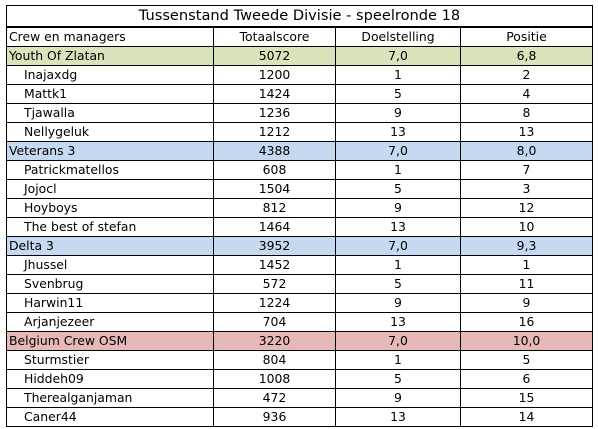 This screenshot has height=429, width=598. I want to click on team-row-delta-3: Delta 3 3952 7,0 9,3, so click(299, 246).